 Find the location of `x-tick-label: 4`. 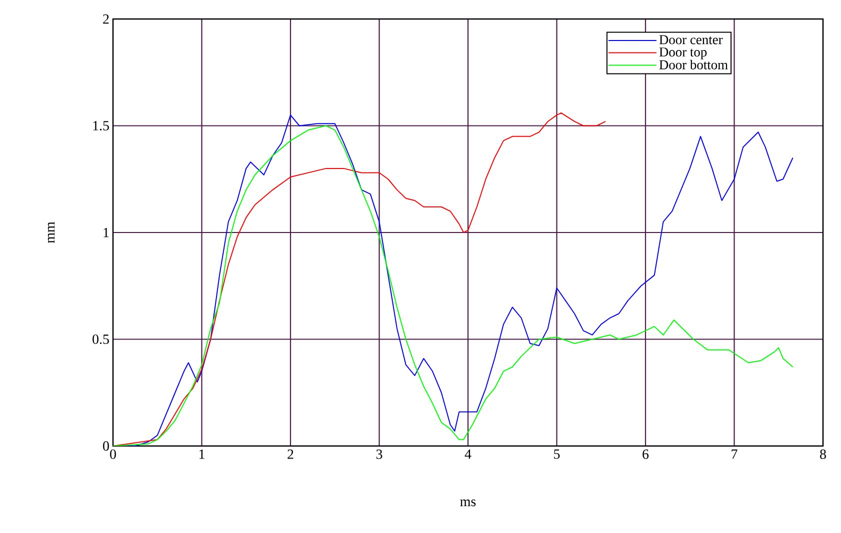

x-tick-label: 4 is located at coordinates (468, 454).